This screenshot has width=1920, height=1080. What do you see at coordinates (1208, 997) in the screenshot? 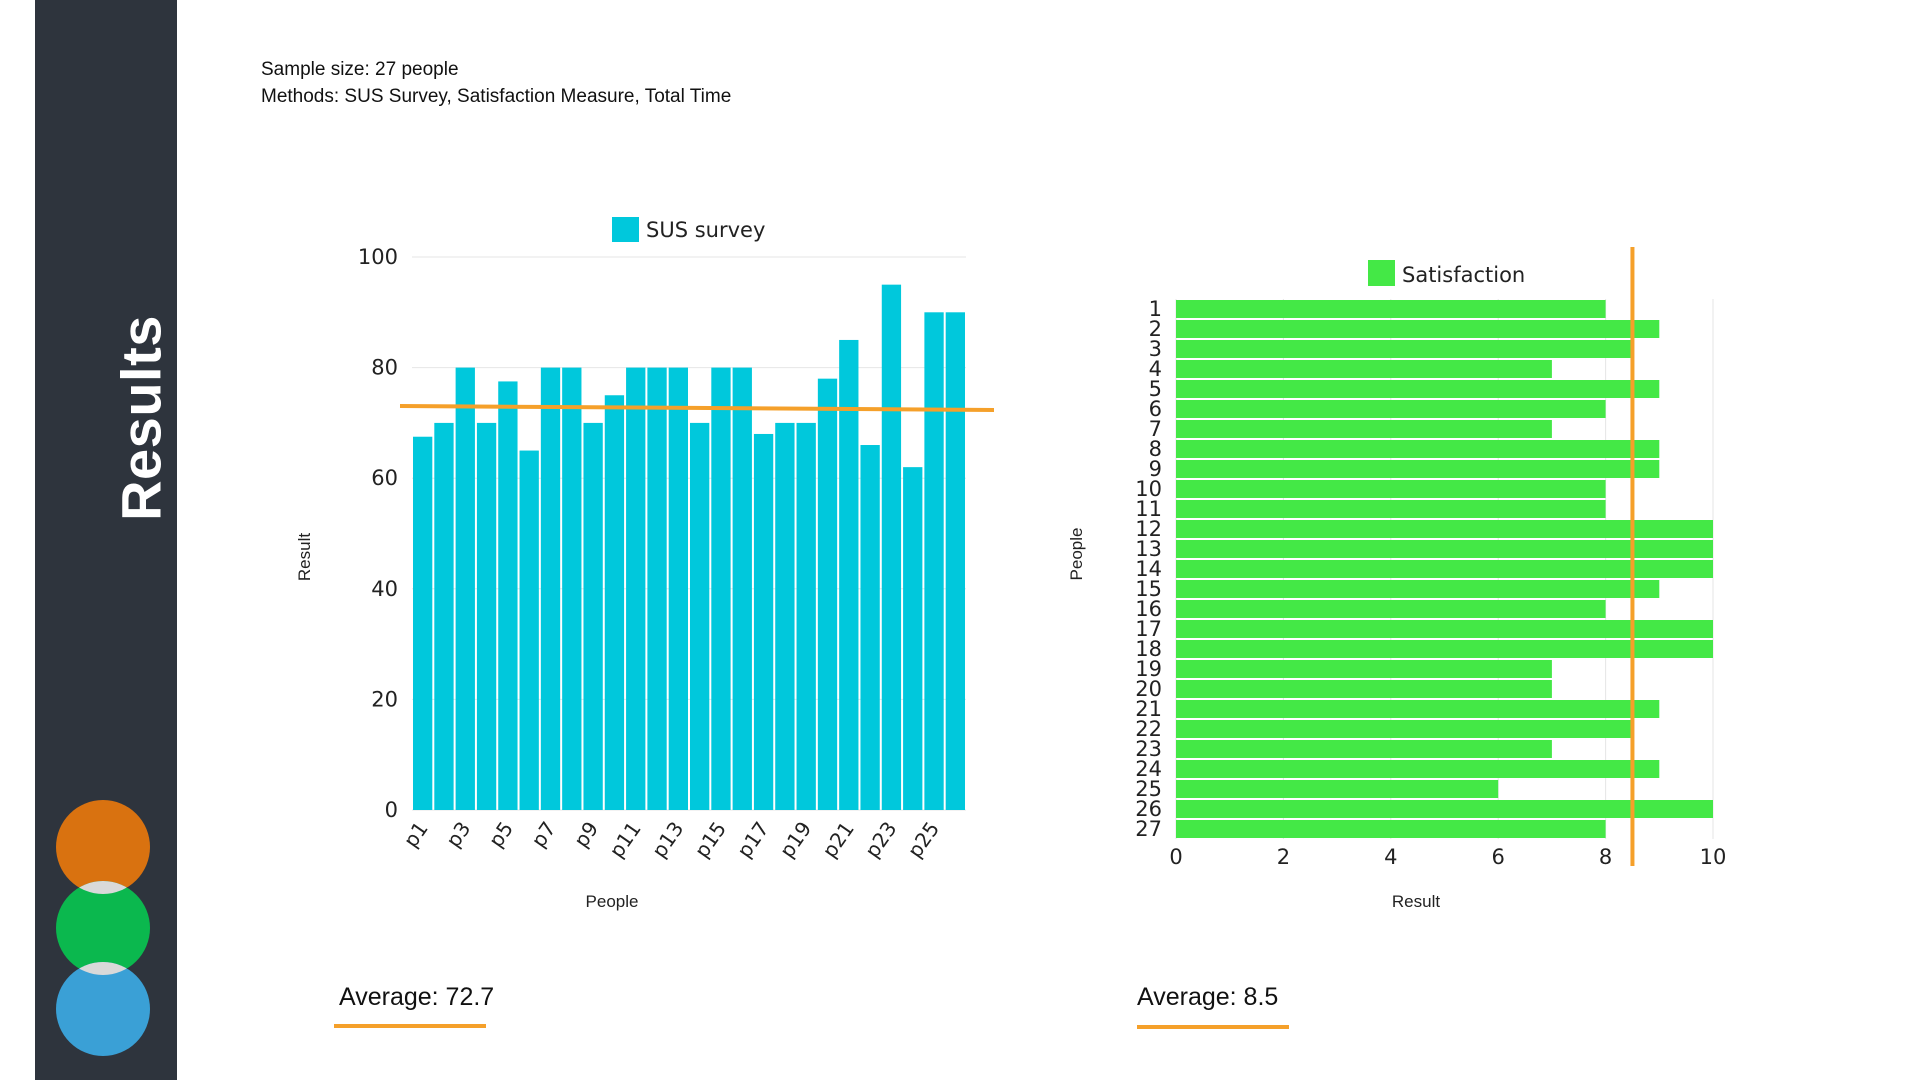
I see `satisfaction-average-label: Average: 8.5` at bounding box center [1208, 997].